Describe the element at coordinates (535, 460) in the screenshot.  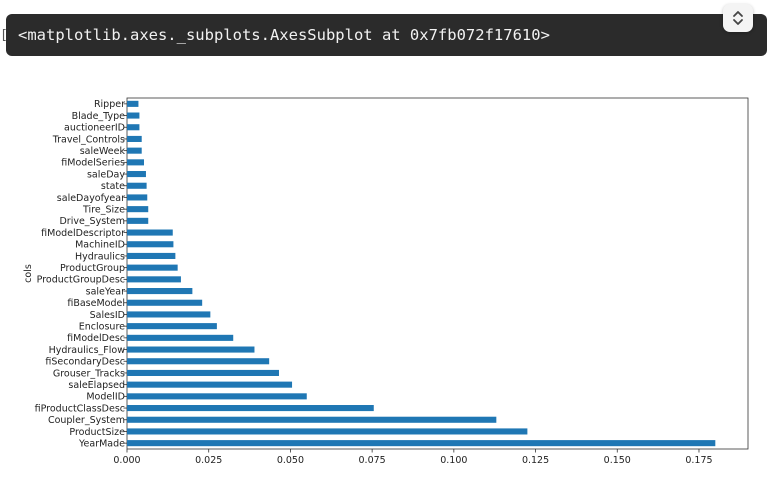
I see `x-tick-label: 0.125` at that location.